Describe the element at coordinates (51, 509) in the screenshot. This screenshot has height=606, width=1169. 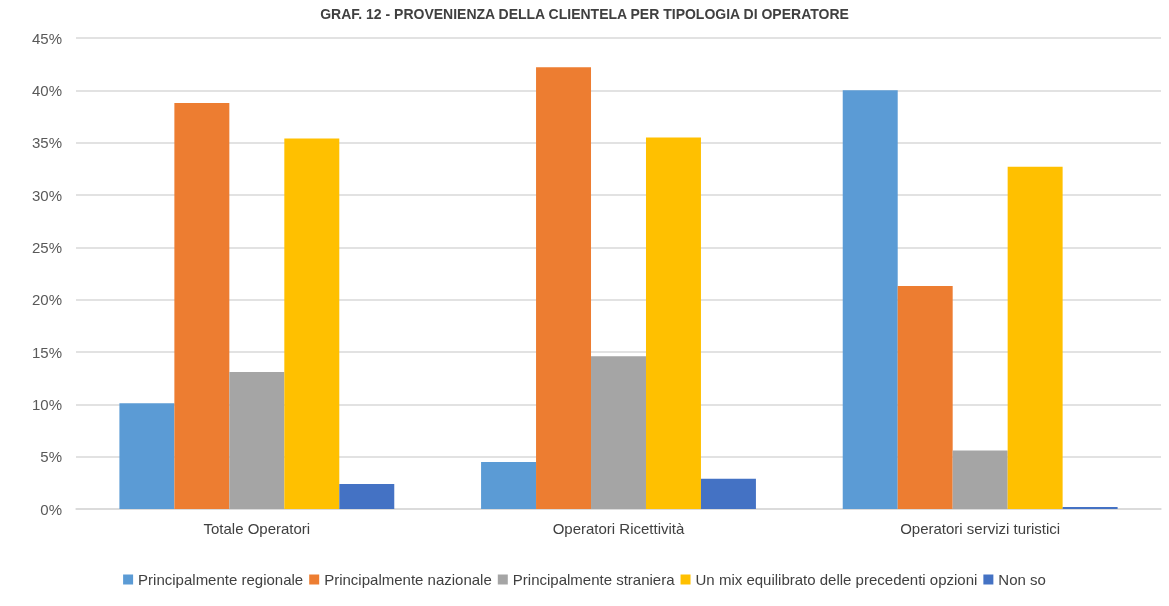
I see `y-tick-label: 0%` at that location.